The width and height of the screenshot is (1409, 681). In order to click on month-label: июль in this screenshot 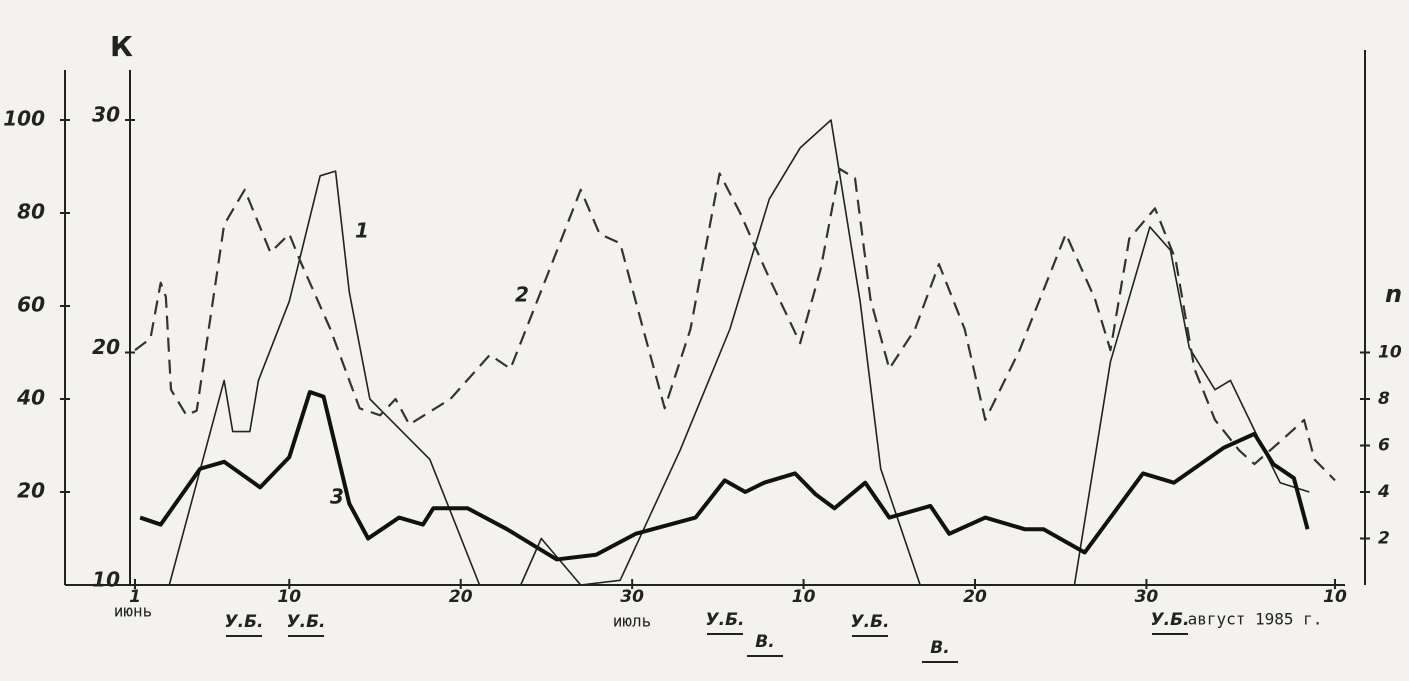, I will do `click(632, 621)`.